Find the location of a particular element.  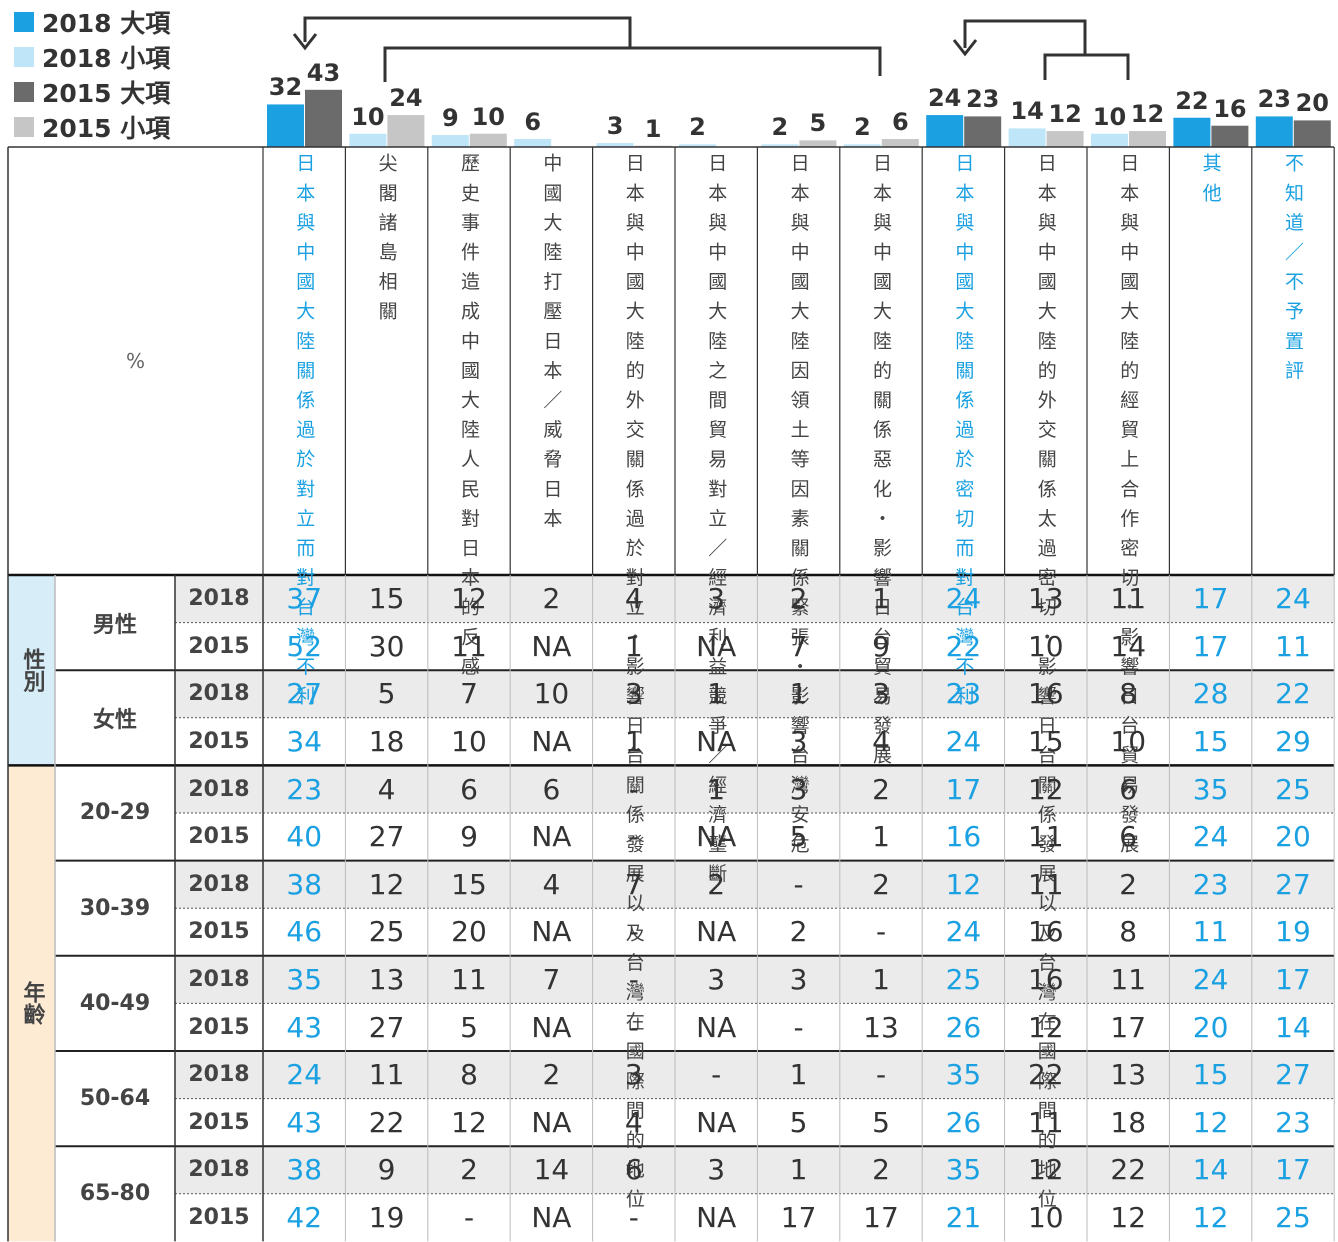

cell: 21 is located at coordinates (963, 1218).